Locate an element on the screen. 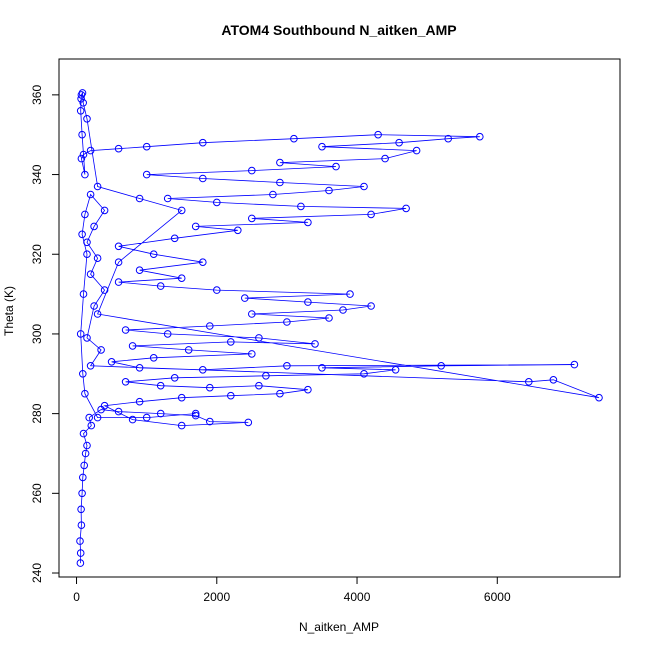 Image resolution: width=650 pixels, height=650 pixels. y-tick-label: 340 is located at coordinates (37, 174).